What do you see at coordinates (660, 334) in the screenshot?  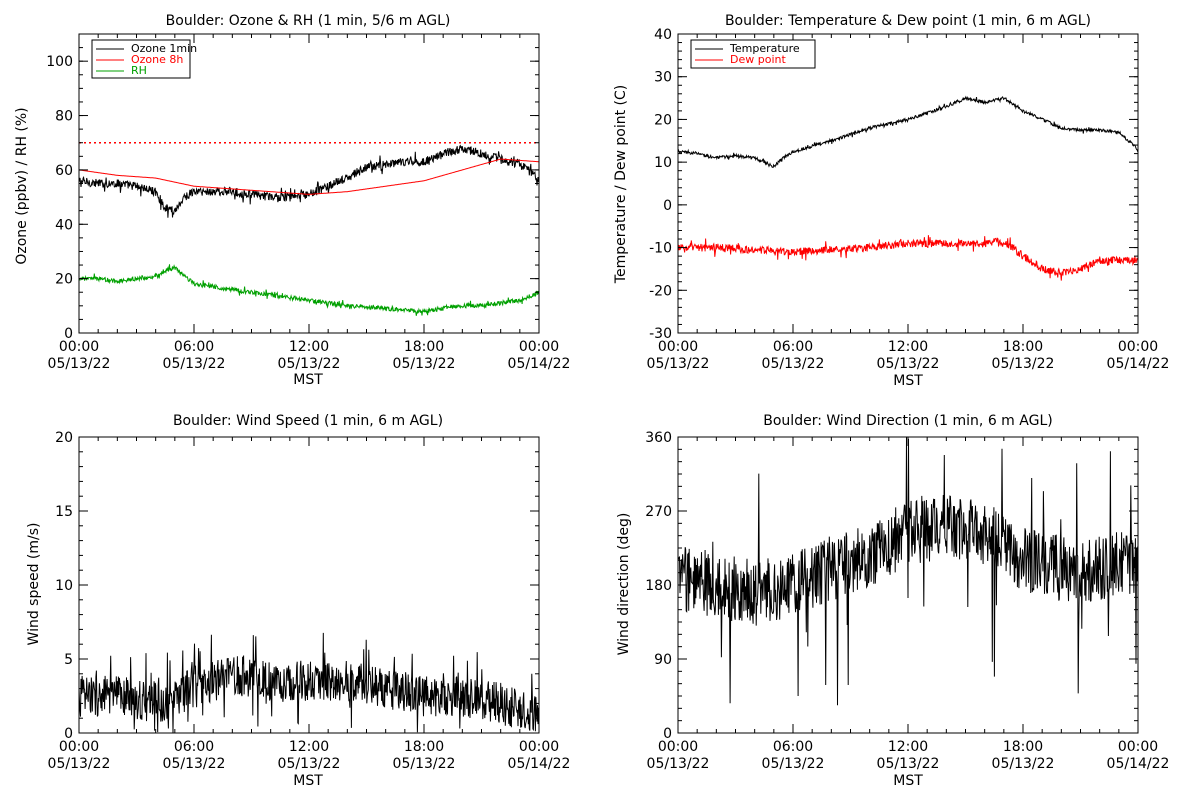 I see `y-tick-label: -30` at bounding box center [660, 334].